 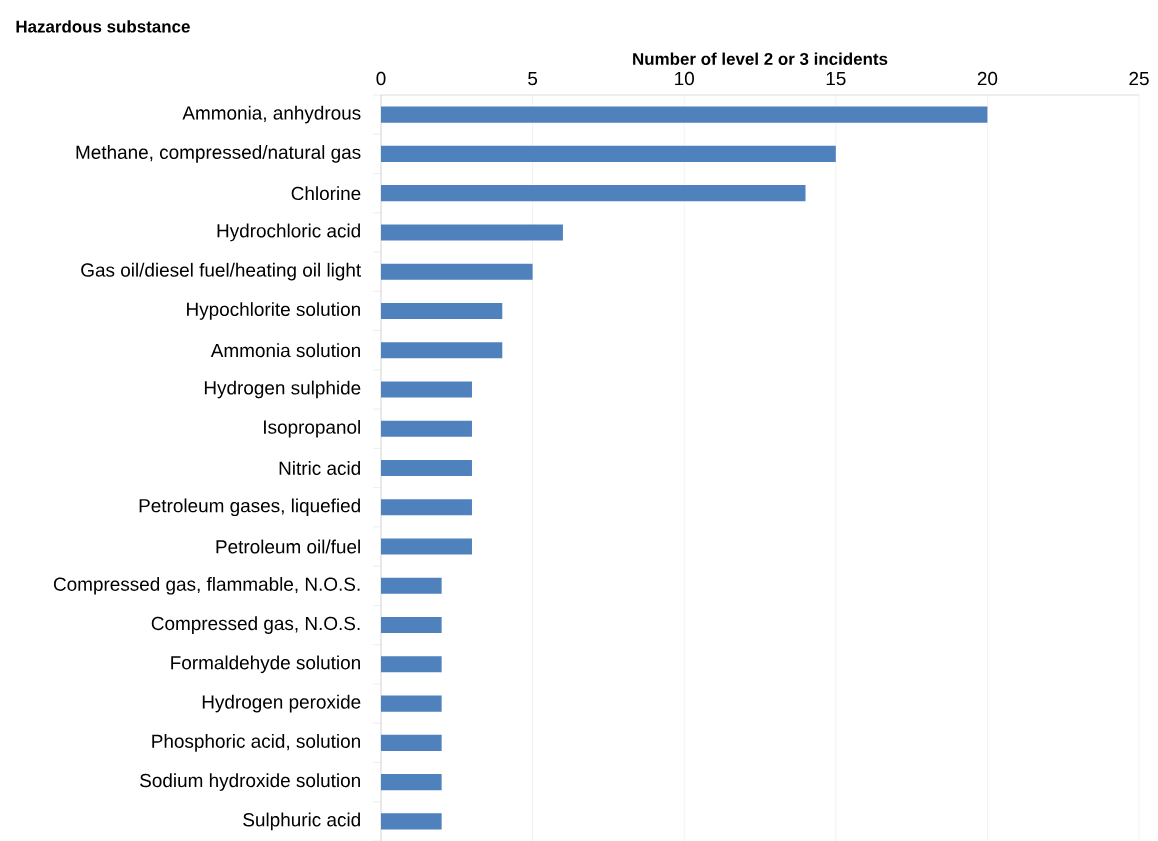 I want to click on y-tick-label: Nitric acid, so click(x=319, y=468).